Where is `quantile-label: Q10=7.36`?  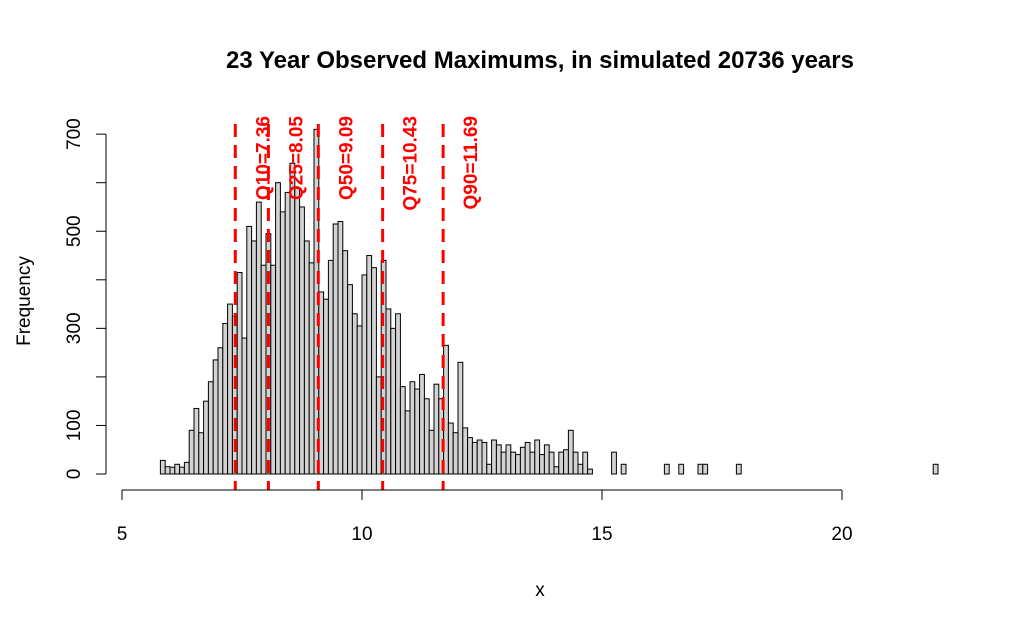 quantile-label: Q10=7.36 is located at coordinates (263, 158).